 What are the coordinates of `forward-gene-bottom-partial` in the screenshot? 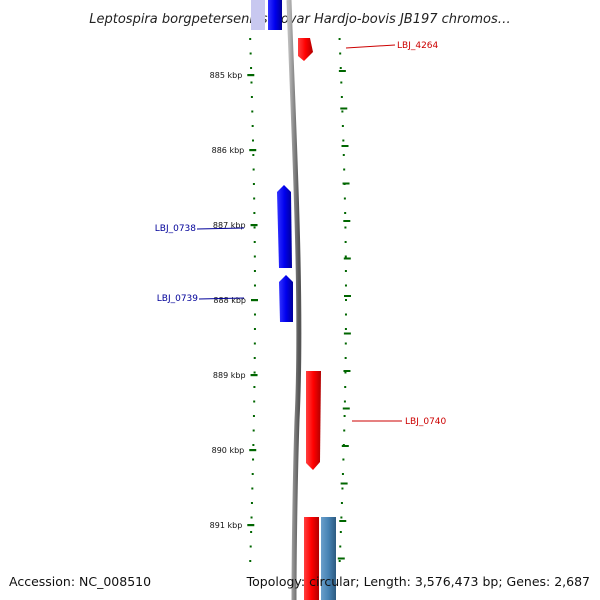 It's located at (311, 558).